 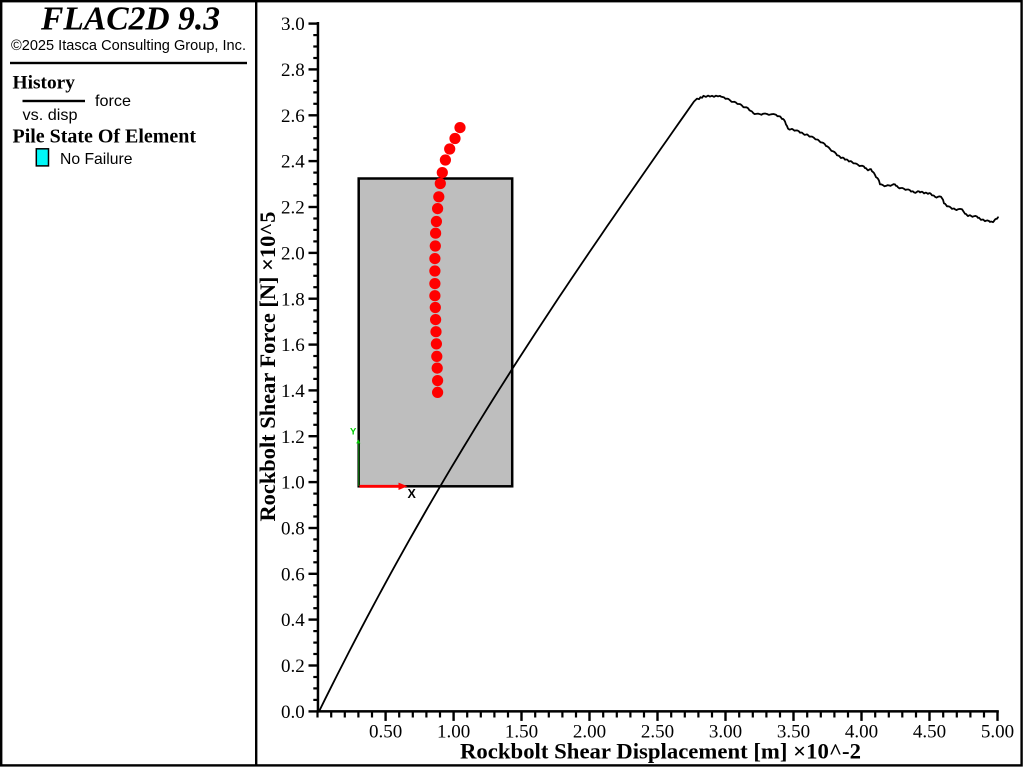 What do you see at coordinates (725, 732) in the screenshot?
I see `svg-text: 3.00` at bounding box center [725, 732].